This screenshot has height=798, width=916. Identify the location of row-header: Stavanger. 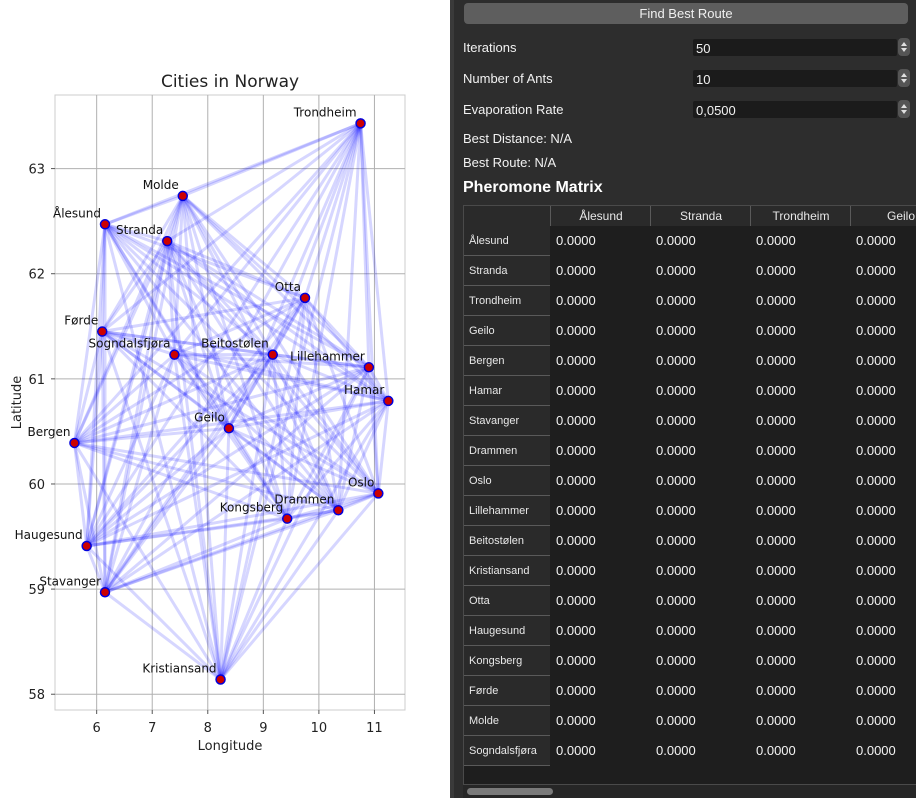
(507, 421).